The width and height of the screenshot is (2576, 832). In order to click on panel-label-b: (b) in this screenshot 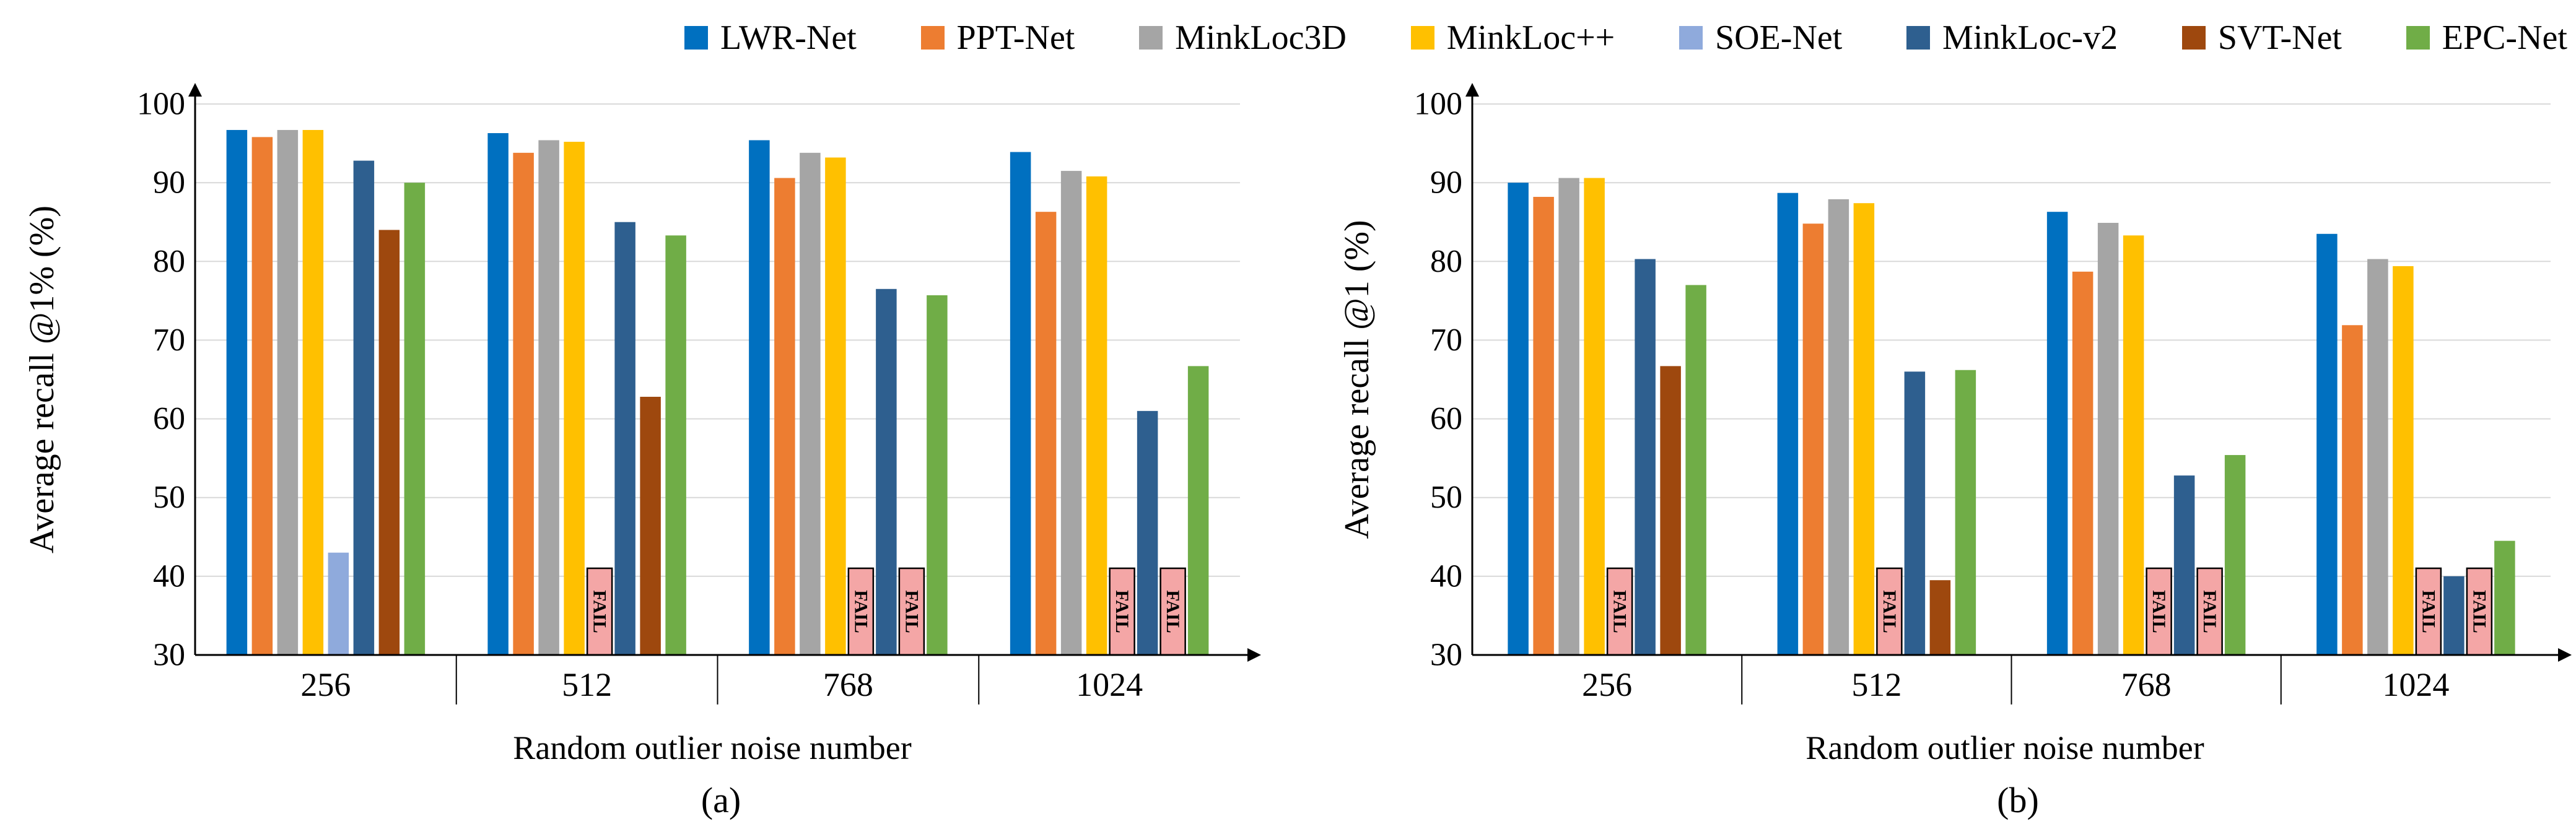, I will do `click(2018, 800)`.